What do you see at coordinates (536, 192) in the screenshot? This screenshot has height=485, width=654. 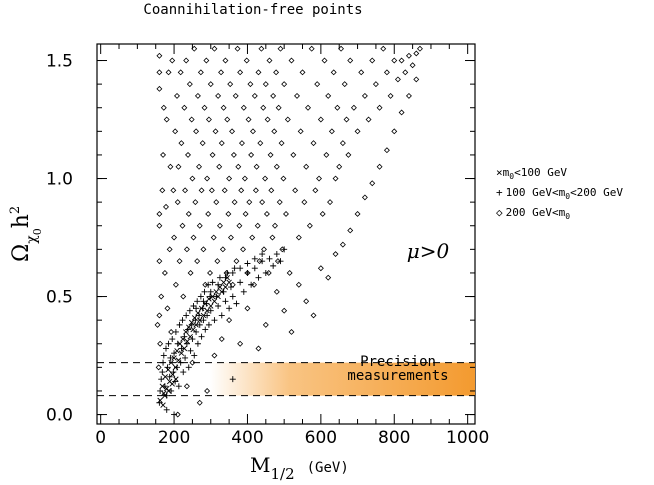 I see `legend-2-text-a: 100 GeV<m` at bounding box center [536, 192].